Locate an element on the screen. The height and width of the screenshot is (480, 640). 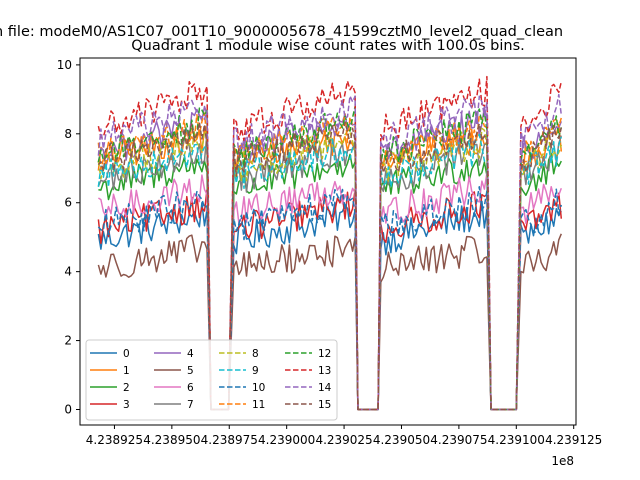
legend-label-5: 5 is located at coordinates (190, 371).